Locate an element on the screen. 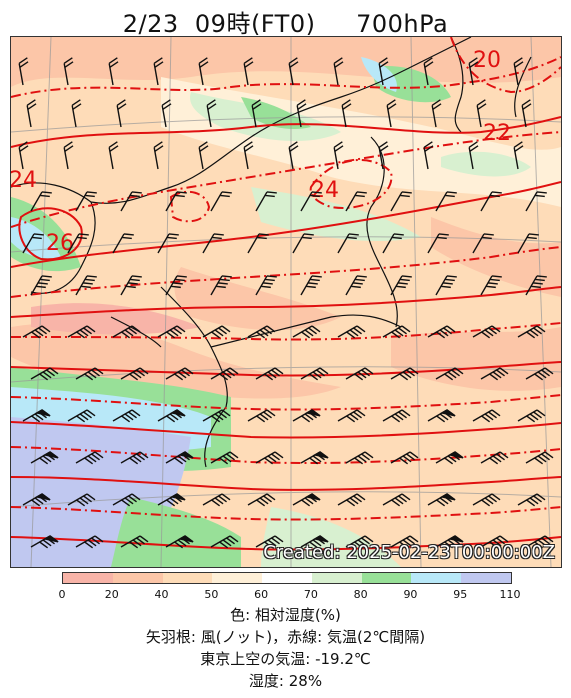 This screenshot has width=571, height=698. colorbar-tick-label: 20 is located at coordinates (111, 594).